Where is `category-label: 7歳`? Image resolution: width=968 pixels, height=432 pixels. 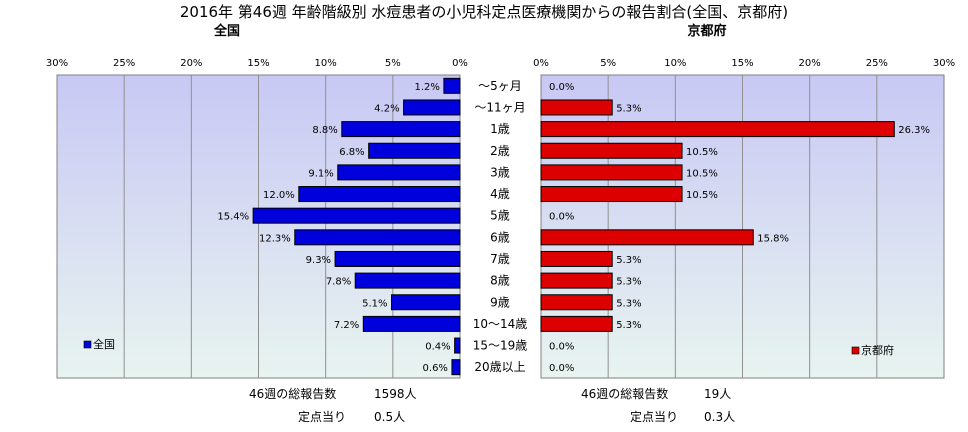
category-label: 7歳 is located at coordinates (500, 259).